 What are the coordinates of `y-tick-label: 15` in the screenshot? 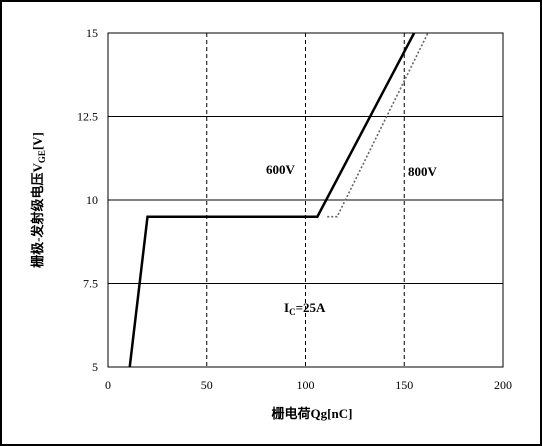 It's located at (92, 33).